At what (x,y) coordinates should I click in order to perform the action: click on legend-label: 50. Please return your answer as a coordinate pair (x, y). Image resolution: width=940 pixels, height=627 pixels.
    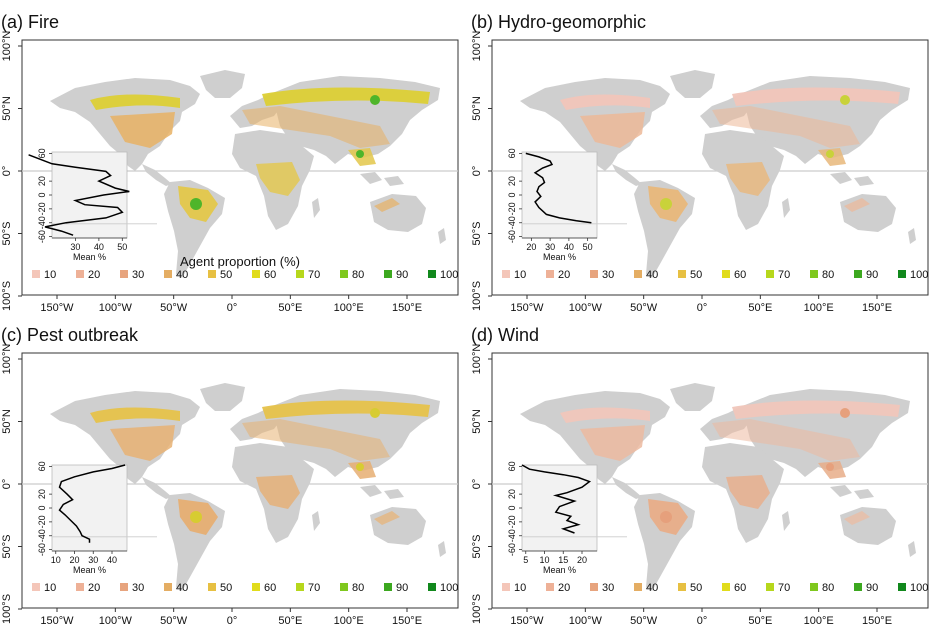
    Looking at the image, I should click on (226, 275).